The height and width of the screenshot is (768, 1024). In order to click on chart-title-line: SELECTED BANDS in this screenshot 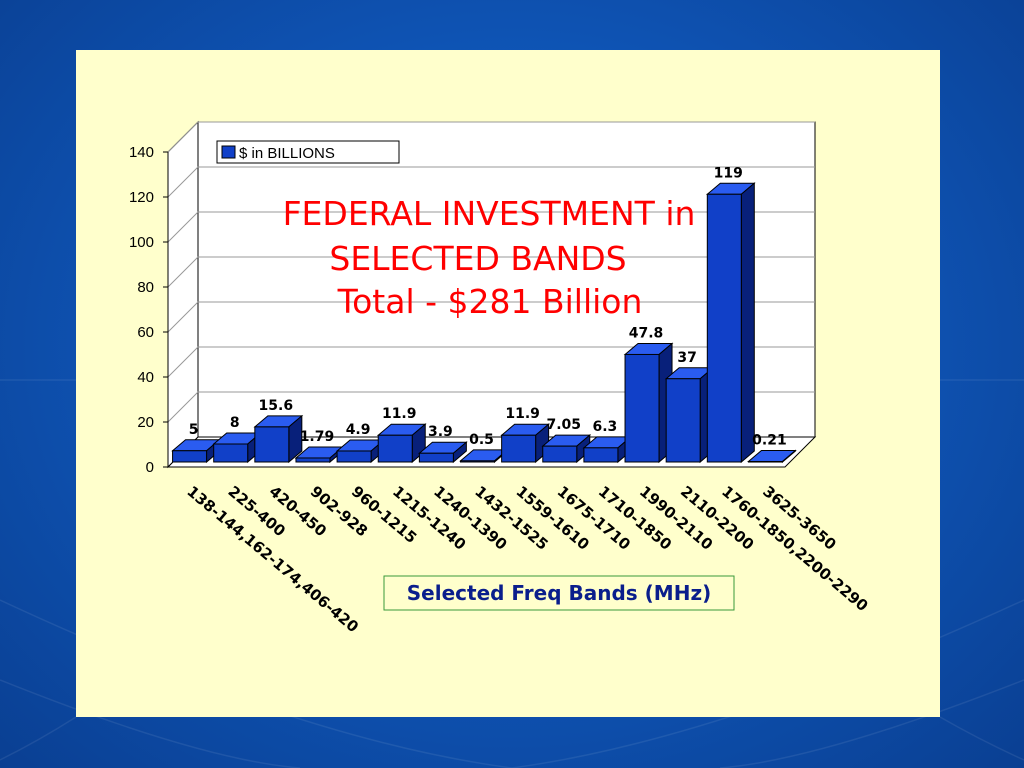, I will do `click(477, 258)`.